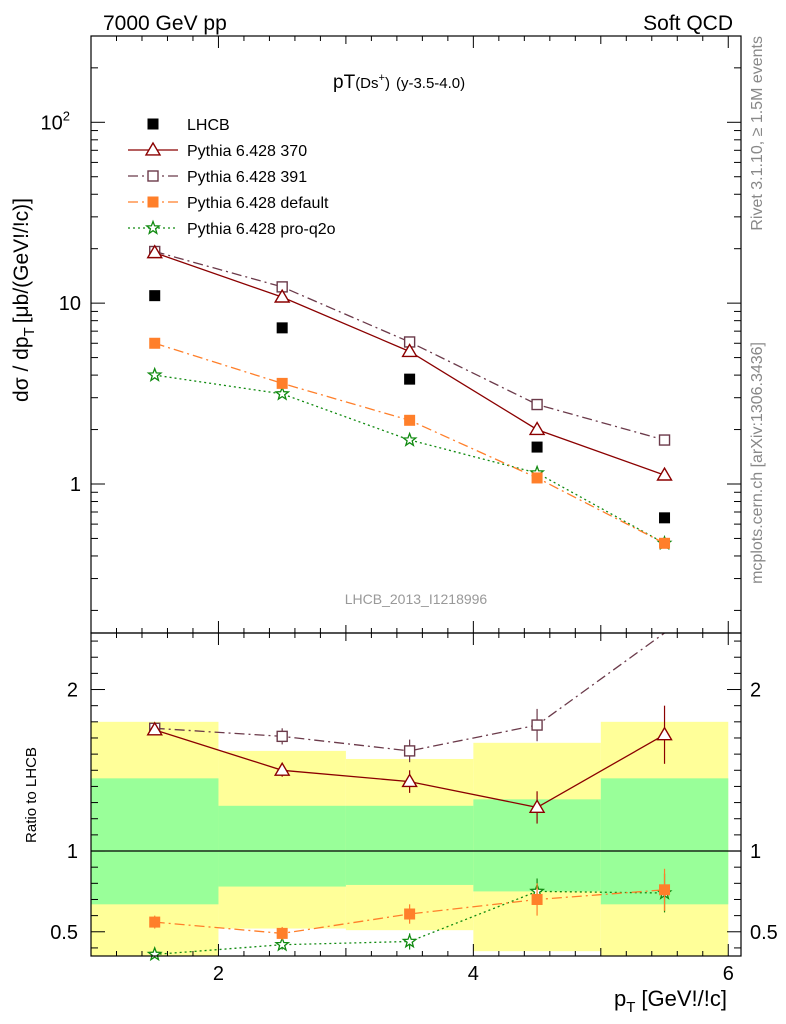 The image size is (786, 1024). Describe the element at coordinates (764, 933) in the screenshot. I see `ratio-y-tick-label-right: 0.5` at that location.